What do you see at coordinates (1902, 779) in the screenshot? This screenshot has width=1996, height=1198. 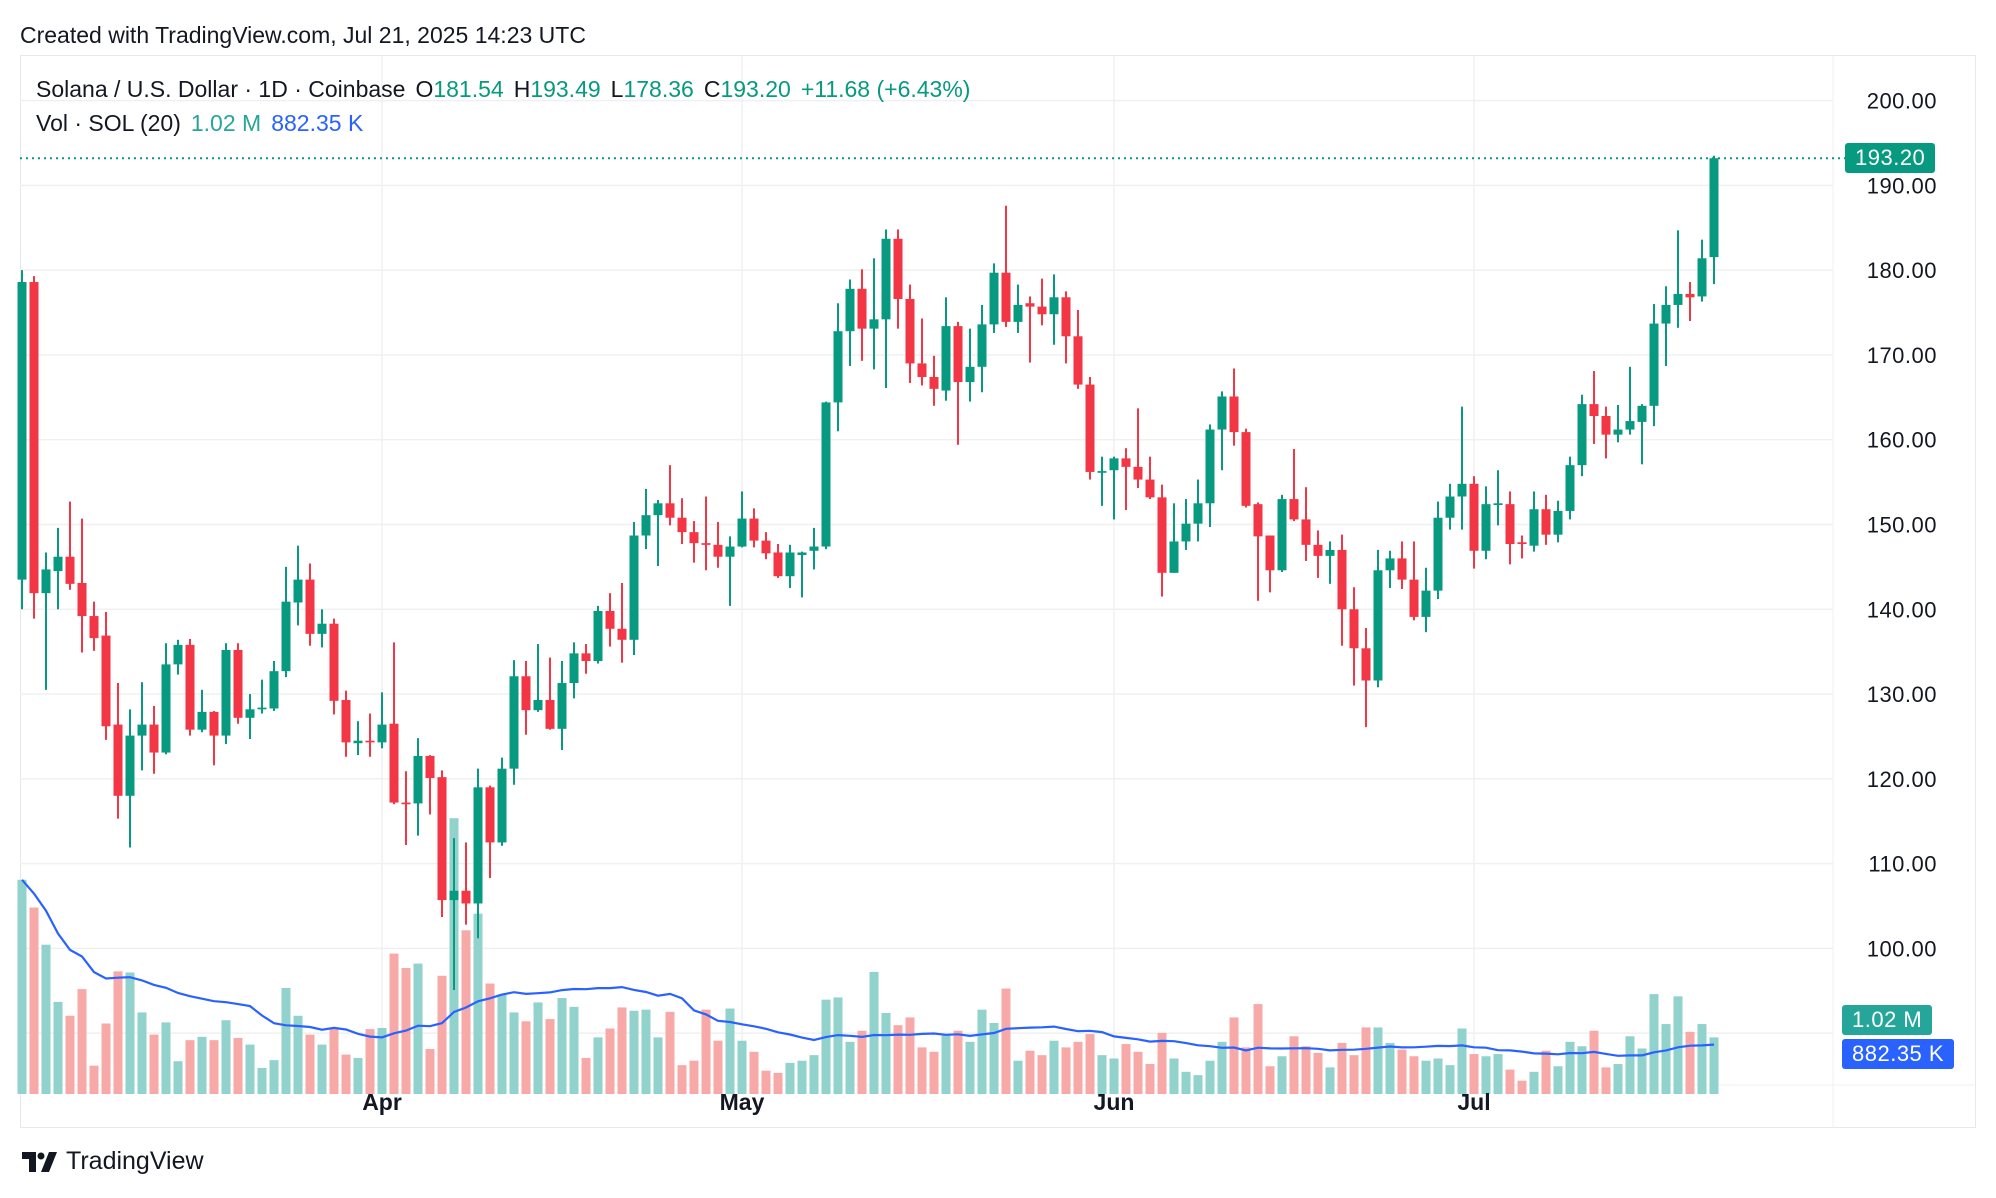 I see `price-tick-label: 120.00` at bounding box center [1902, 779].